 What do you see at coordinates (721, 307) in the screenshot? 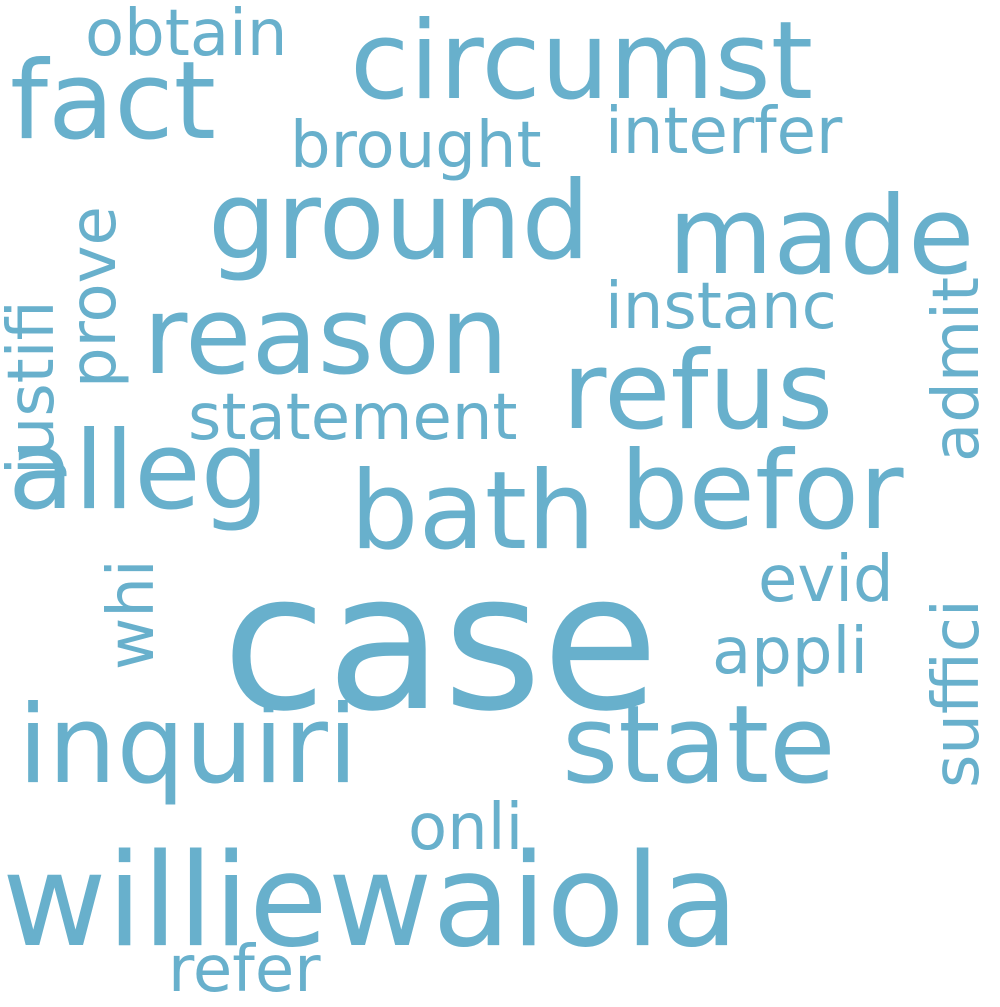
I see `word-instanc: instanc` at bounding box center [721, 307].